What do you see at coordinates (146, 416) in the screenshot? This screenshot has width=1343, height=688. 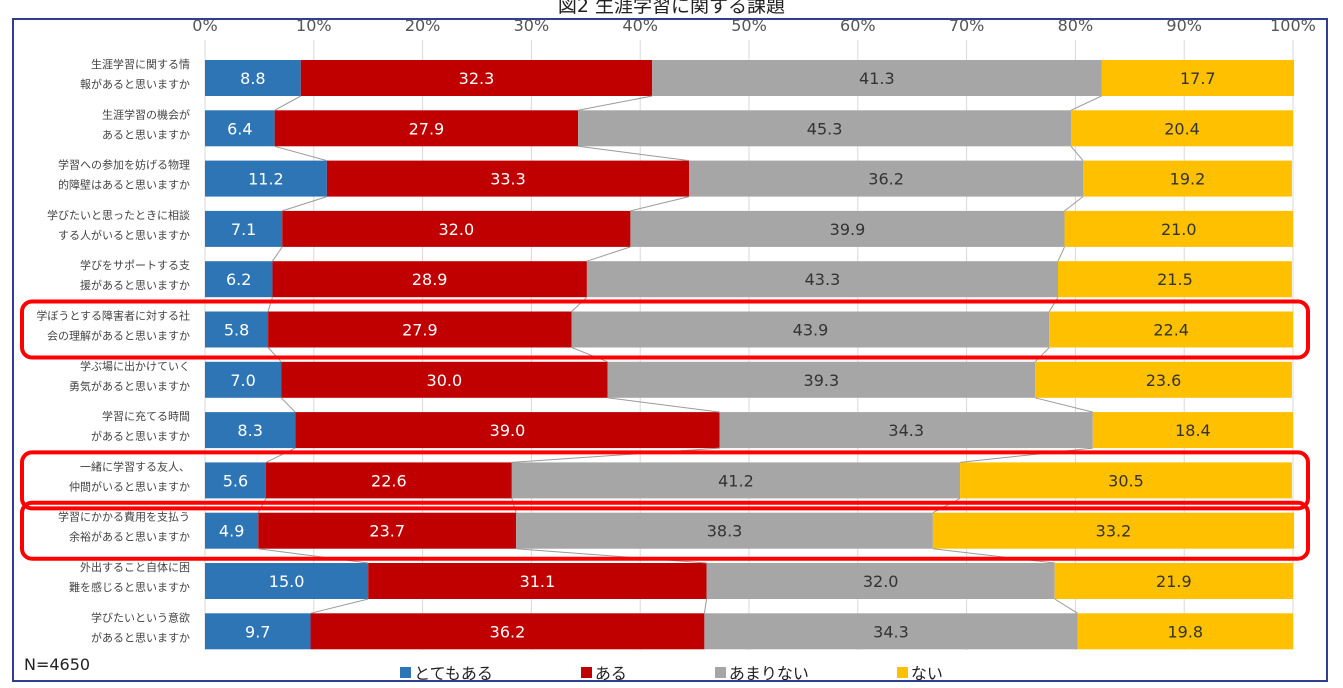 I see `category-label: 学習に充てる時間` at bounding box center [146, 416].